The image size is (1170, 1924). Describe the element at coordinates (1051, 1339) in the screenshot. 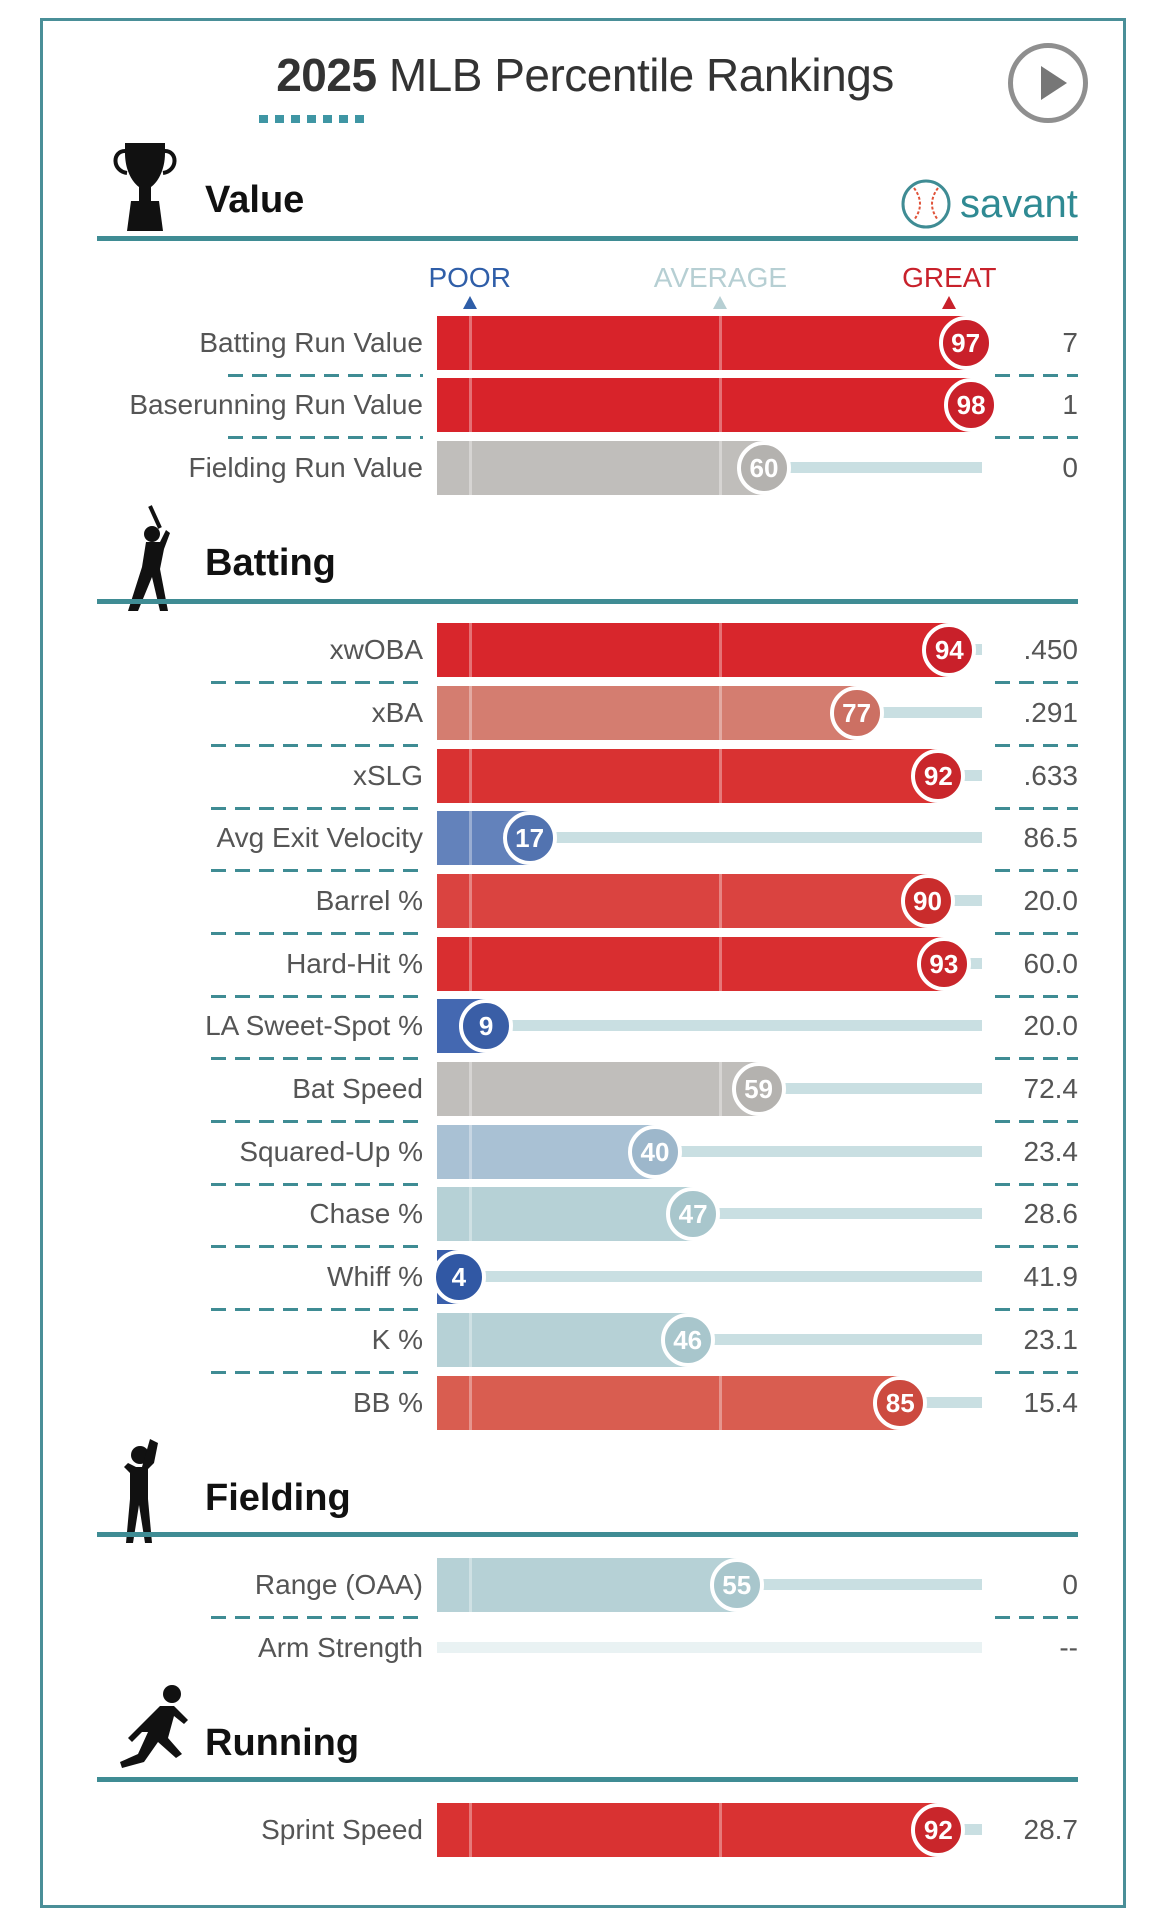

I see `metric-value: 23.1` at that location.